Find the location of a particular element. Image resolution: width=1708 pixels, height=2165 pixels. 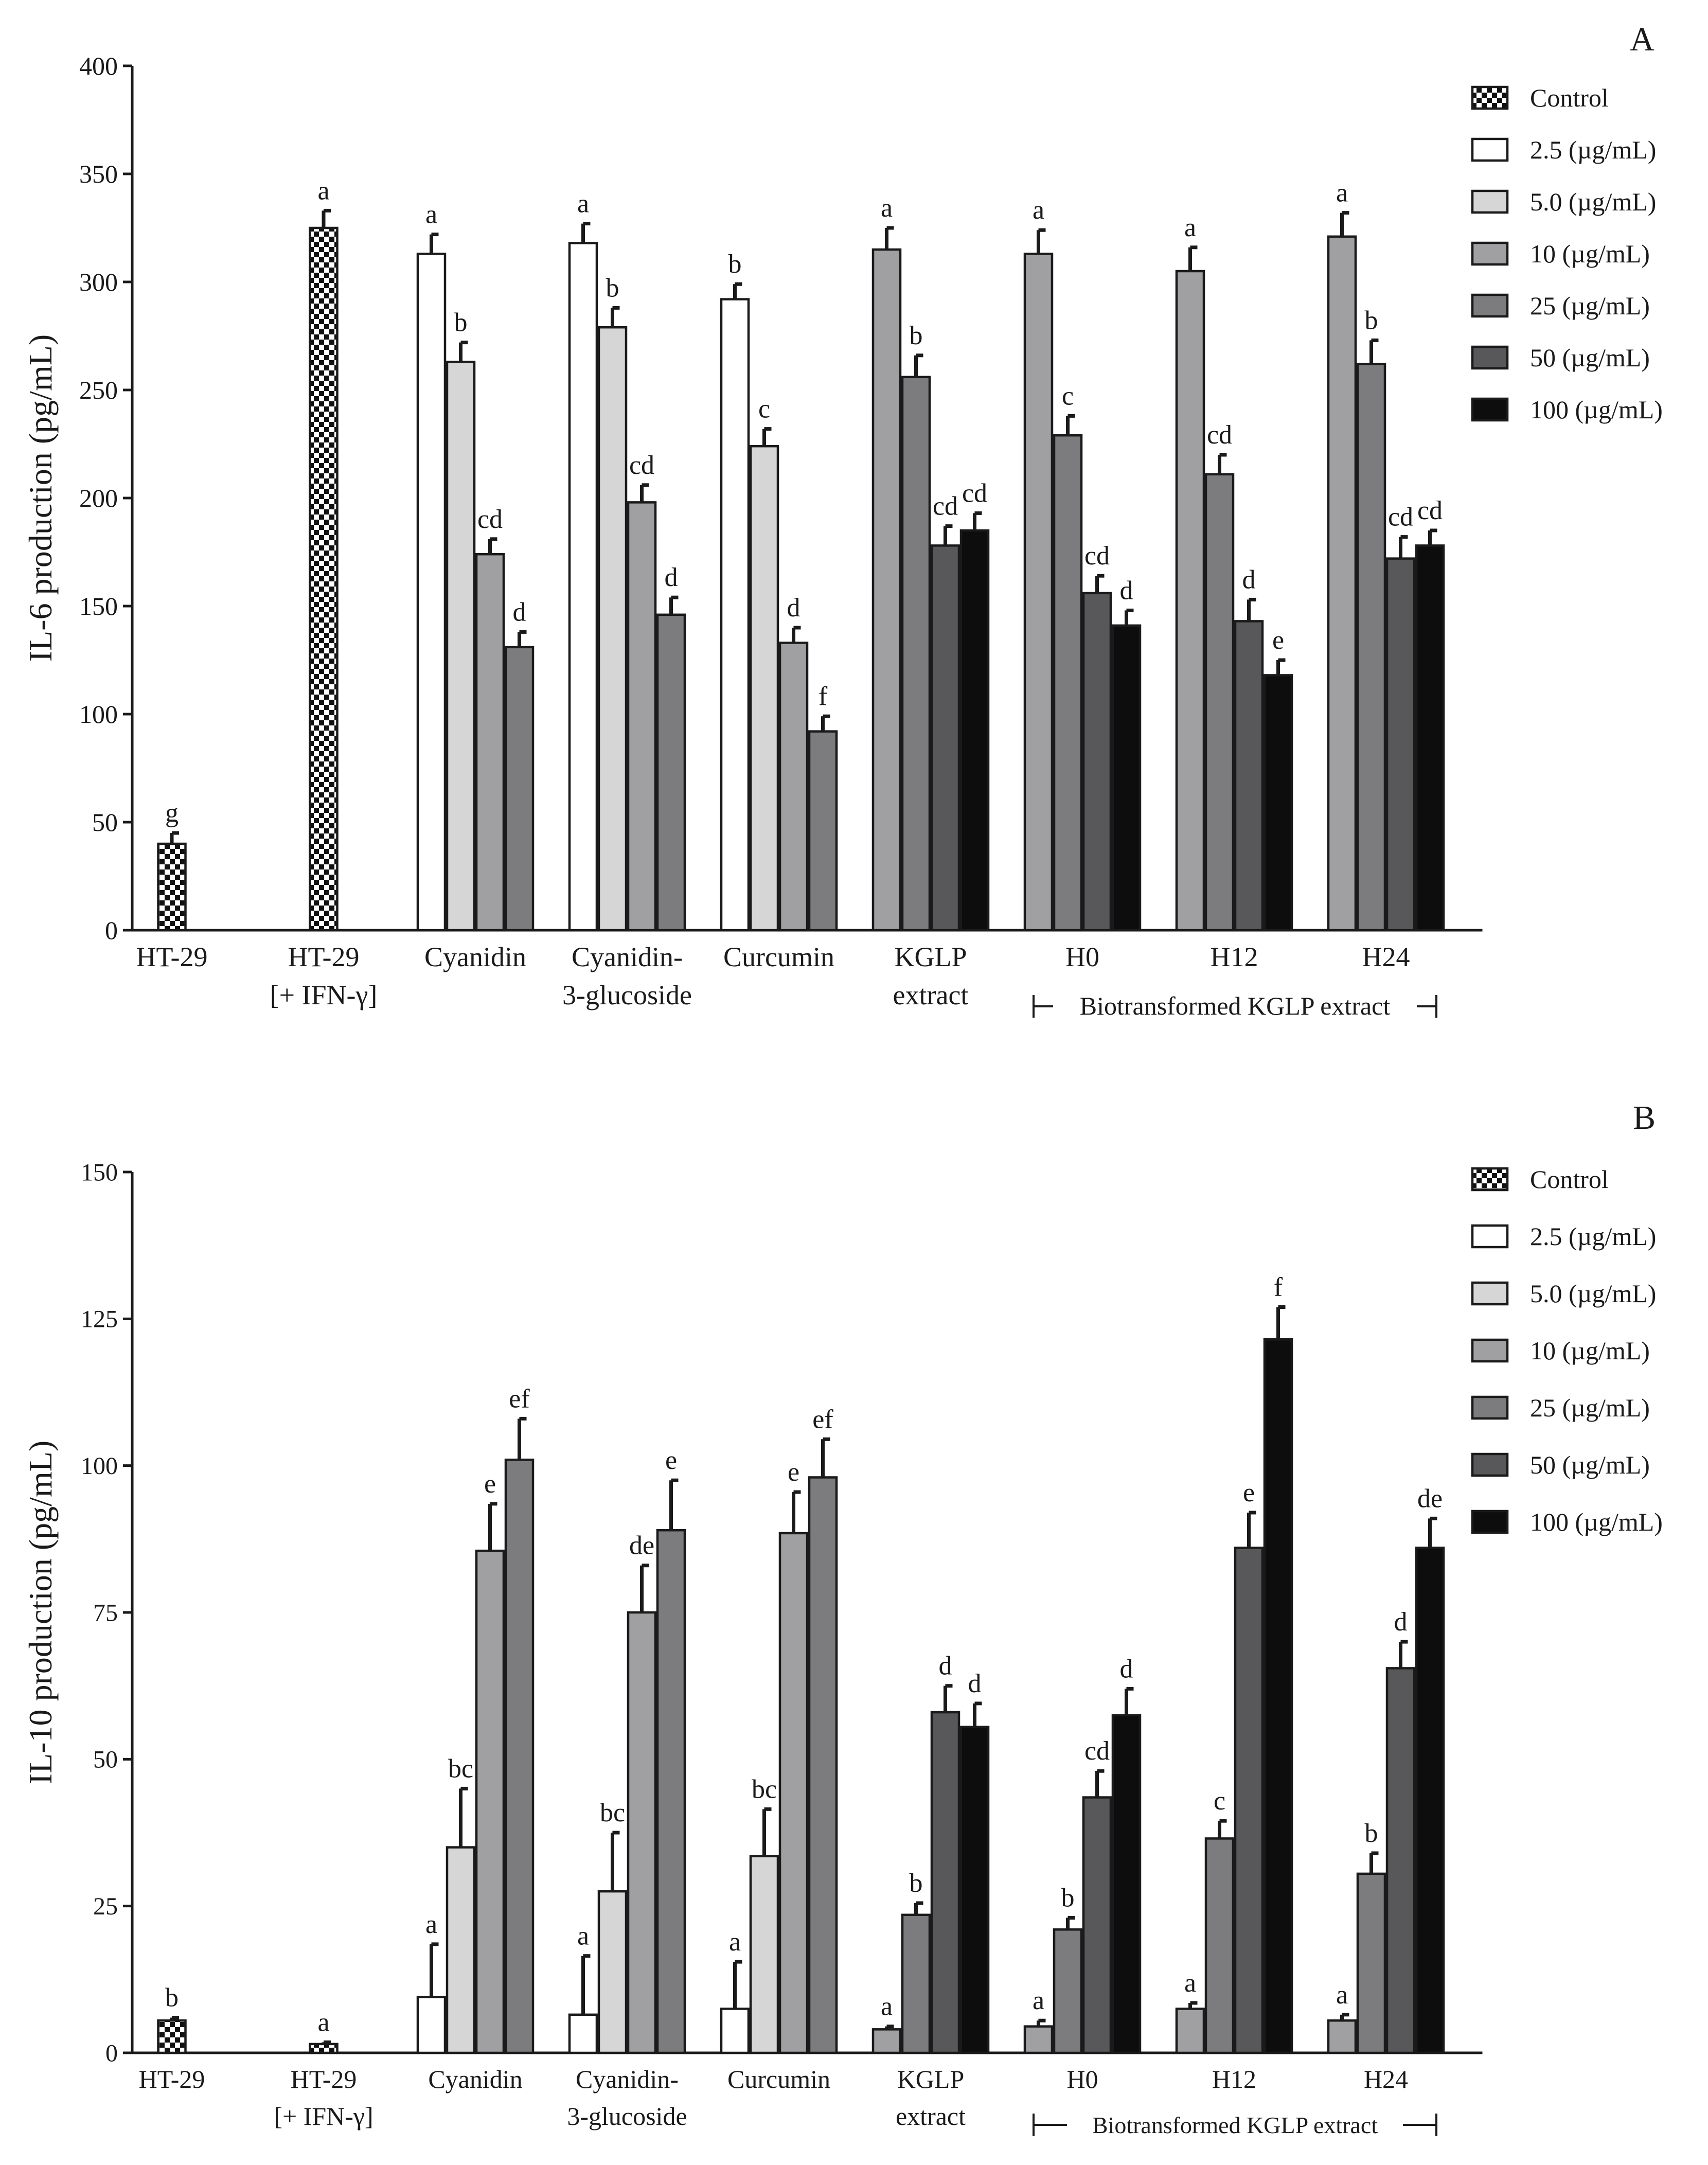

panel-a-group-ht-29-ifn: a is located at coordinates (324, 554).